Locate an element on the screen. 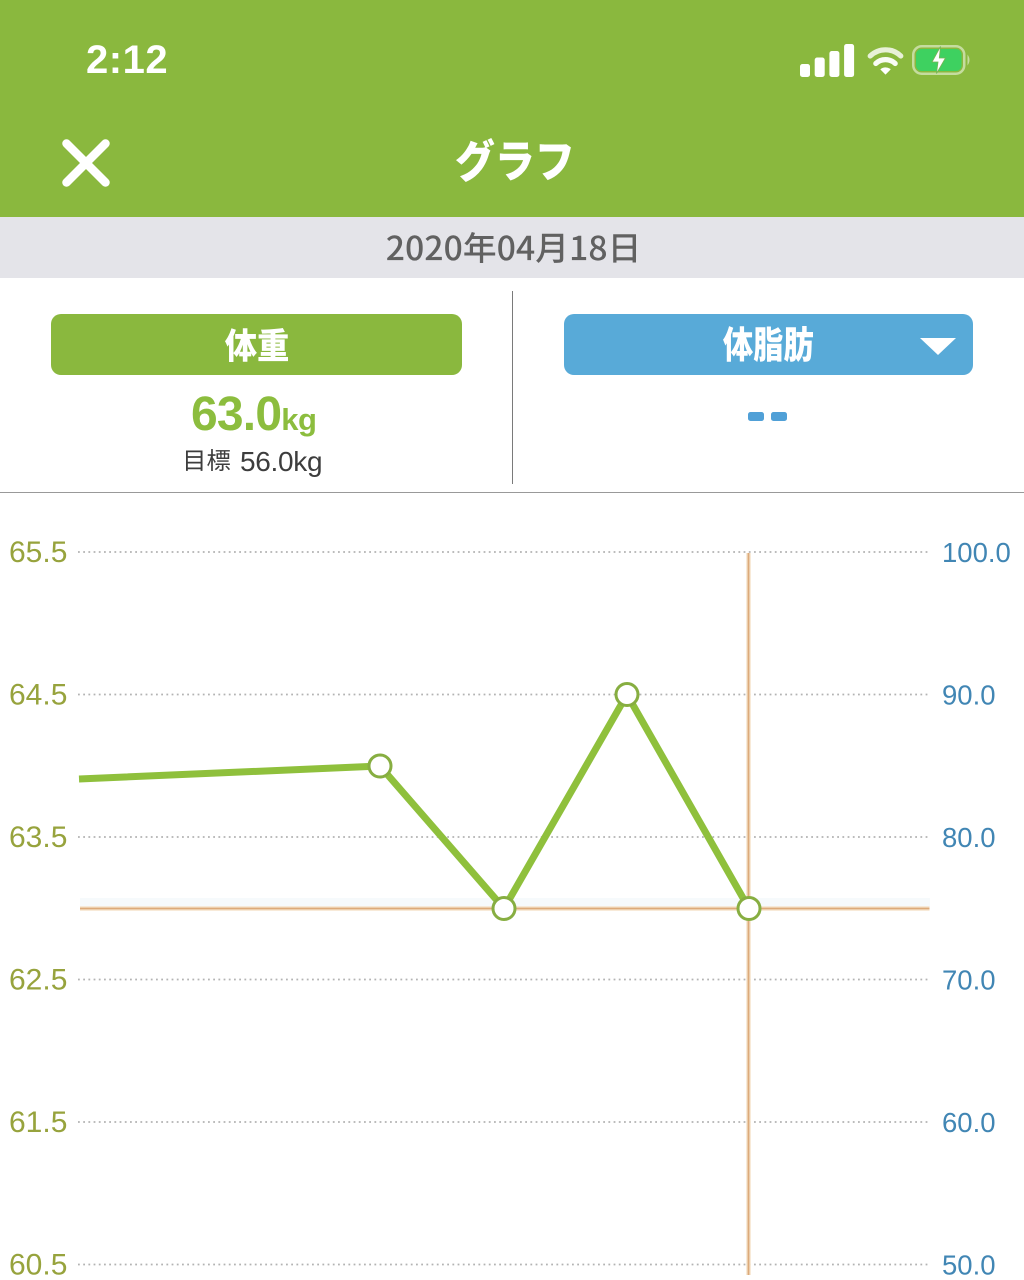 The image size is (1024, 1280). svg-text: 64.5 is located at coordinates (38, 695).